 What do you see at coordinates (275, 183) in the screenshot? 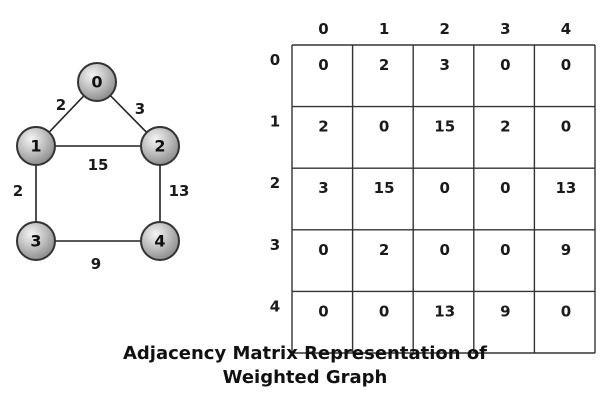
I see `matrix-row-header: 2` at bounding box center [275, 183].